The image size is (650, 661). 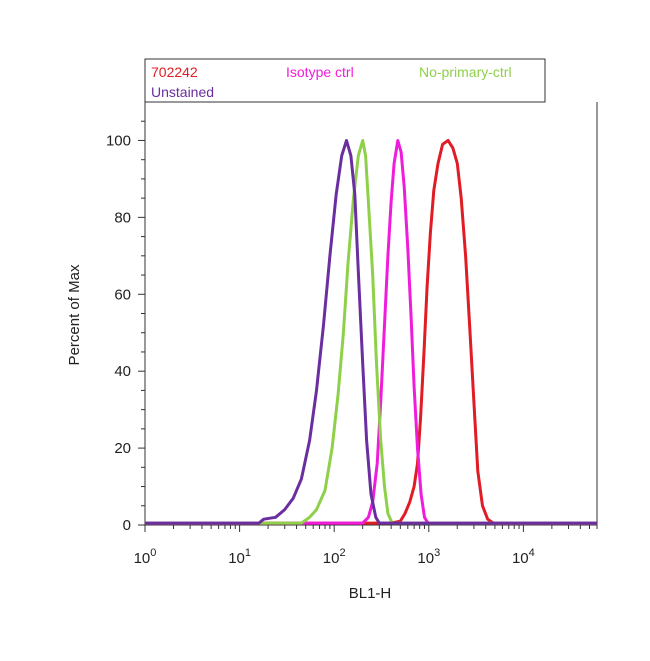 What do you see at coordinates (145, 557) in the screenshot?
I see `x-tick-label: 10⁰` at bounding box center [145, 557].